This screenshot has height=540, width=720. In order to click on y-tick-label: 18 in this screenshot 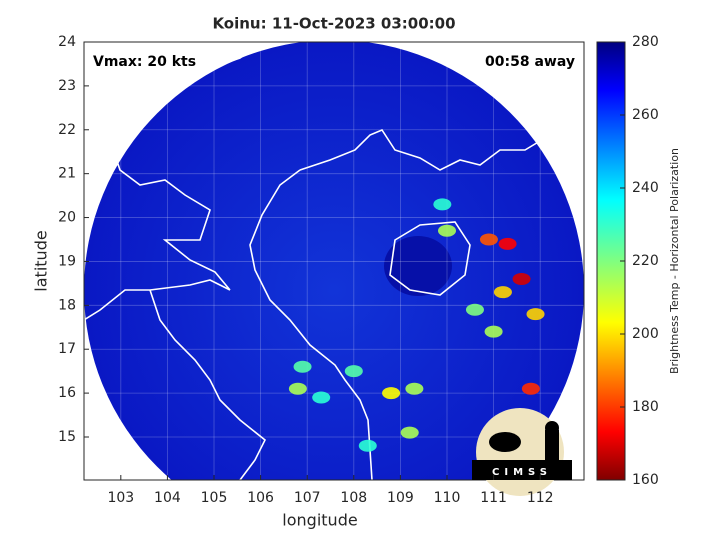, I will do `click(67, 305)`.